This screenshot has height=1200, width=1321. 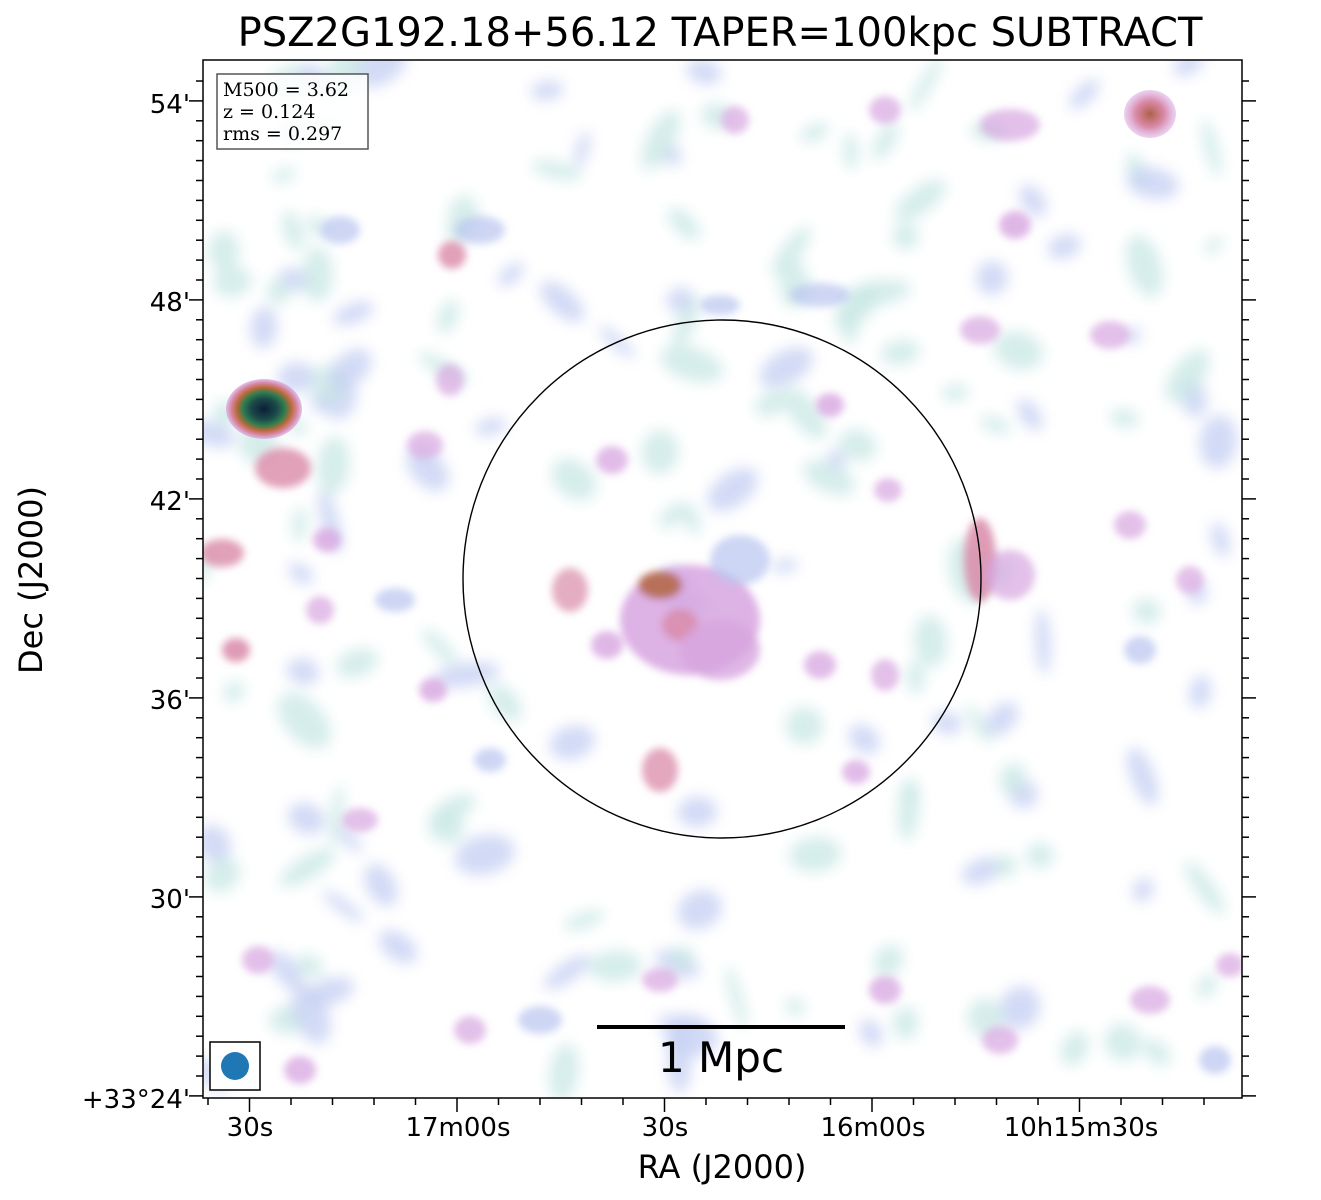 What do you see at coordinates (269, 112) in the screenshot?
I see `info-redshift: z = 0.124` at bounding box center [269, 112].